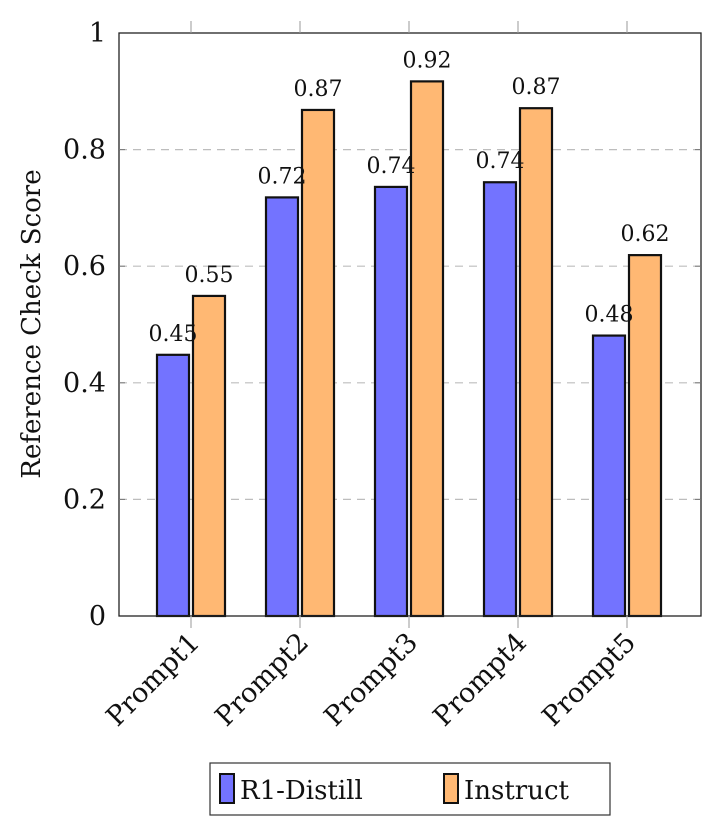  What do you see at coordinates (209, 275) in the screenshot?
I see `data-label: 0.55` at bounding box center [209, 275].